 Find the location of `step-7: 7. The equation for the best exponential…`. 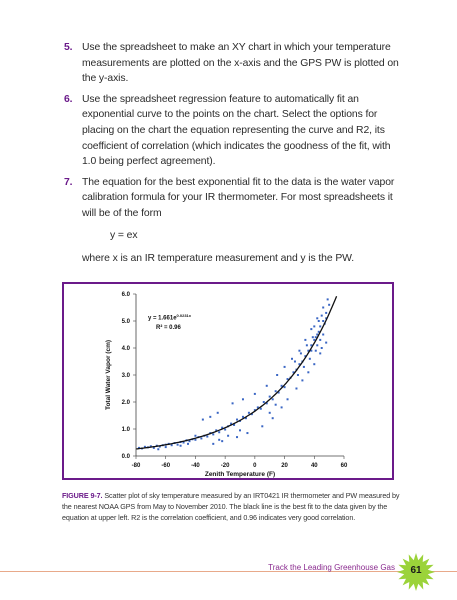

step-7: 7. The equation for the best exponential… is located at coordinates (232, 221).